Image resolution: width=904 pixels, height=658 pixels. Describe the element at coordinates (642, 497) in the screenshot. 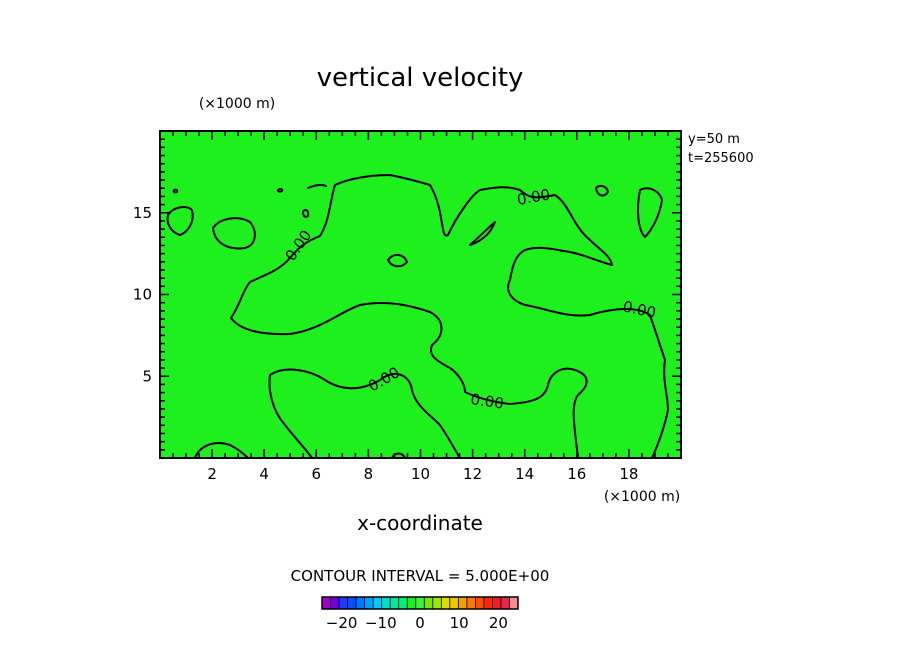

I see `x-unit-label: (×1000 m)` at that location.